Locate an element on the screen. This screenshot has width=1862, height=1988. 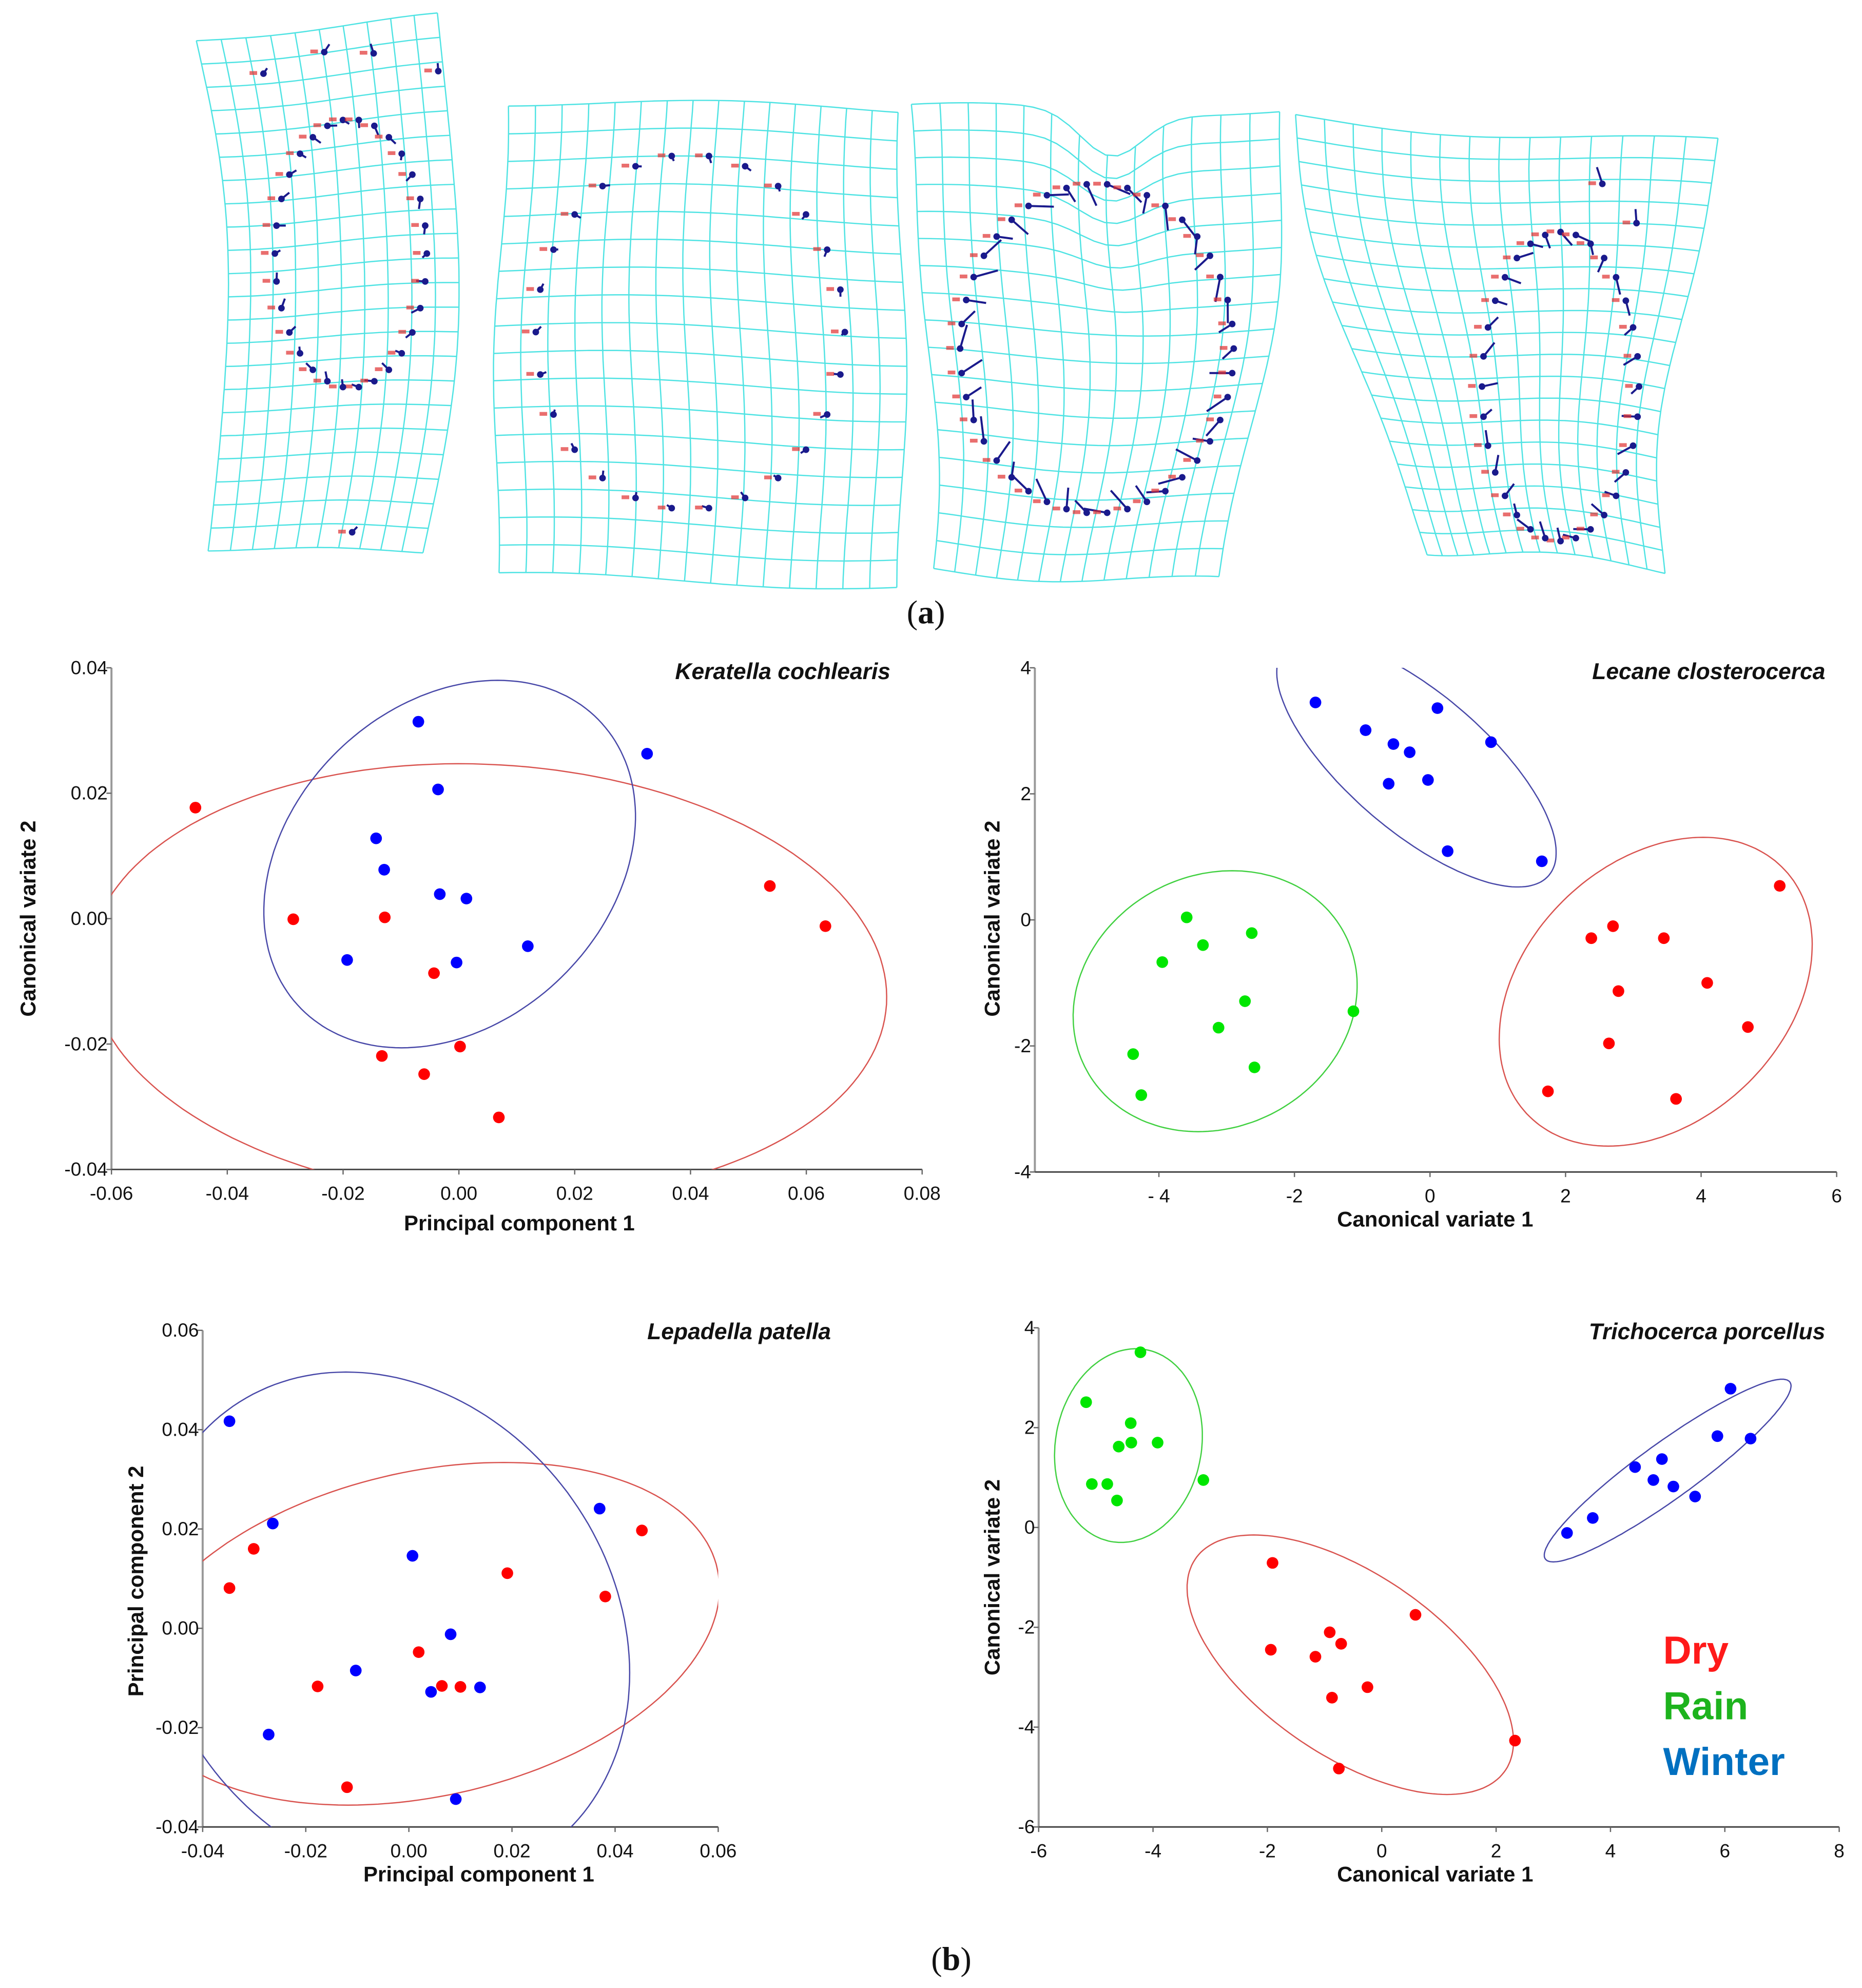
y-tick-label: 0.00 is located at coordinates (180, 1628).